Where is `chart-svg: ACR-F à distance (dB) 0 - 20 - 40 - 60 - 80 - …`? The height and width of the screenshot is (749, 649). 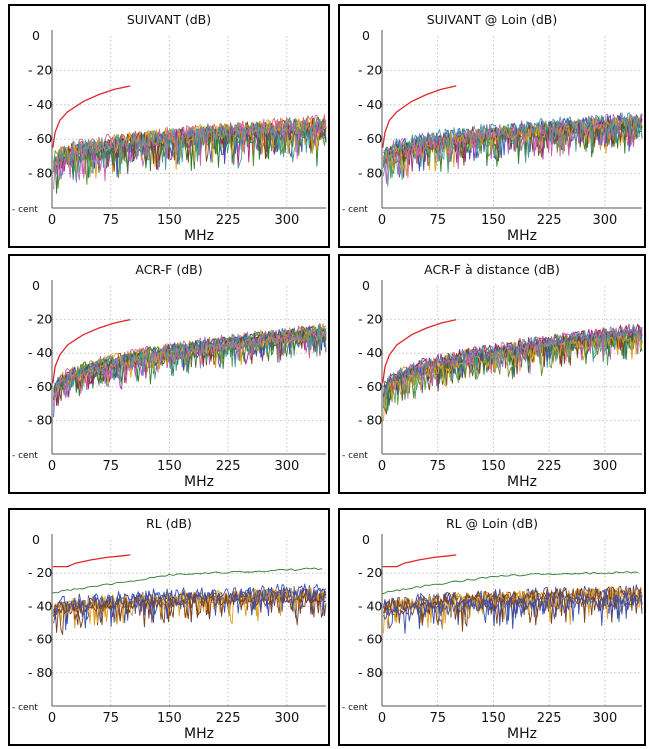 chart-svg: ACR-F à distance (dB) 0 - 20 - 40 - 60 - 80 - … is located at coordinates (492, 376).